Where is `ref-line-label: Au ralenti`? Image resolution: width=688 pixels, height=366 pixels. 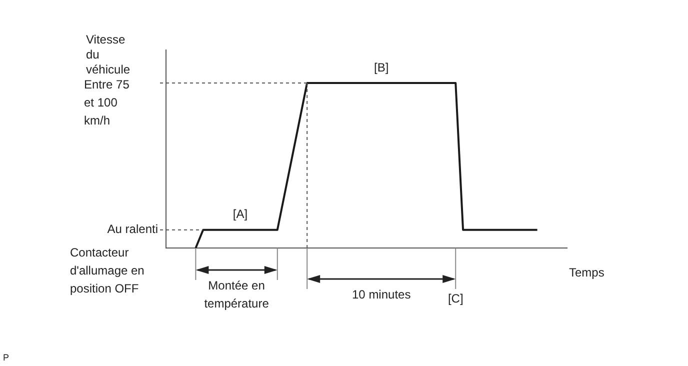 ref-line-label: Au ralenti is located at coordinates (132, 229).